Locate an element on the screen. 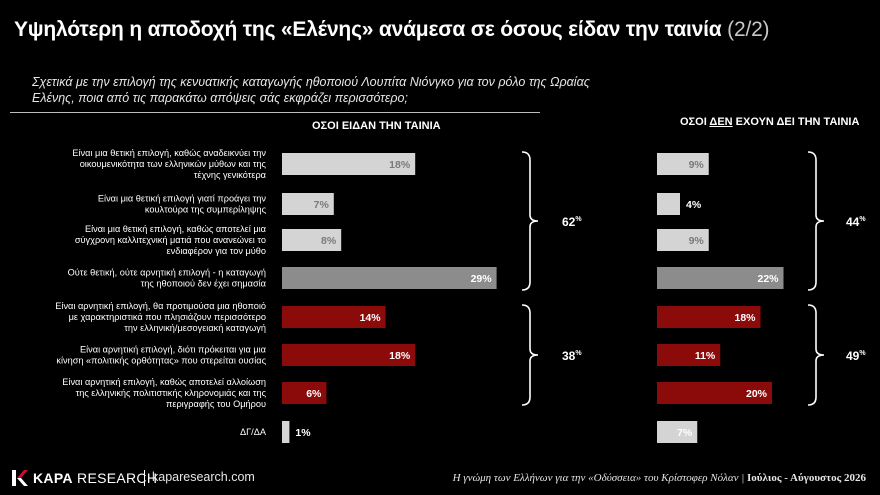 The width and height of the screenshot is (880, 495). right-column-title-pre: ΟΣΟΙ is located at coordinates (695, 122).